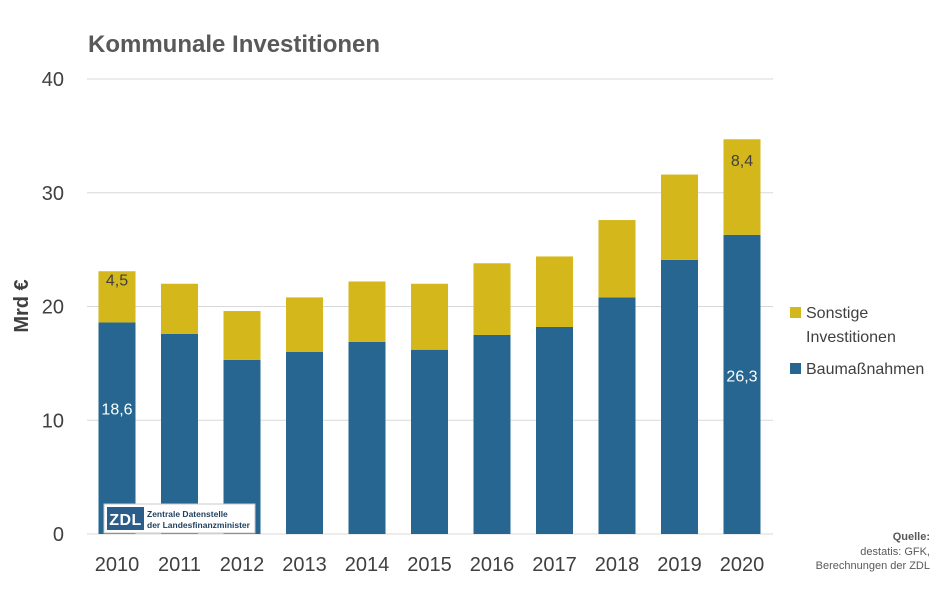  What do you see at coordinates (679, 565) in the screenshot?
I see `x-tick-label: 2019` at bounding box center [679, 565].